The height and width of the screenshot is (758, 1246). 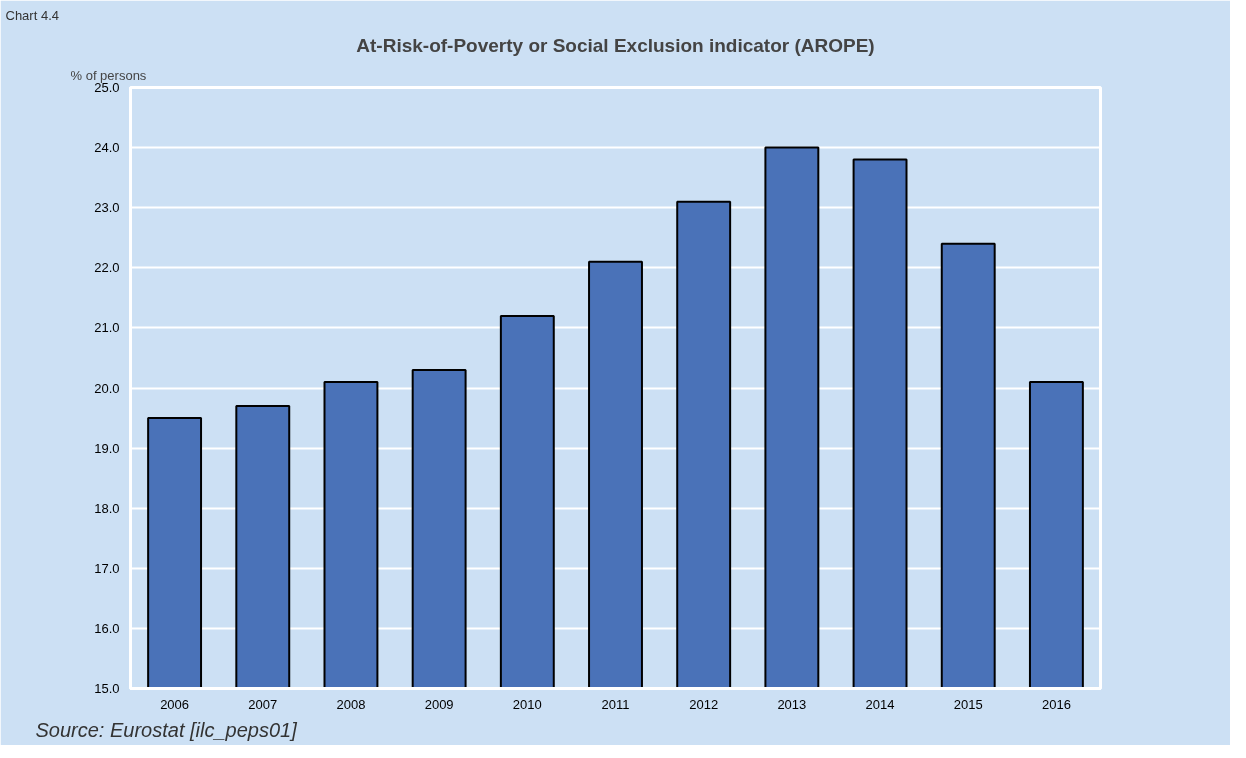 I want to click on x-tick-label: 2006, so click(x=175, y=704).